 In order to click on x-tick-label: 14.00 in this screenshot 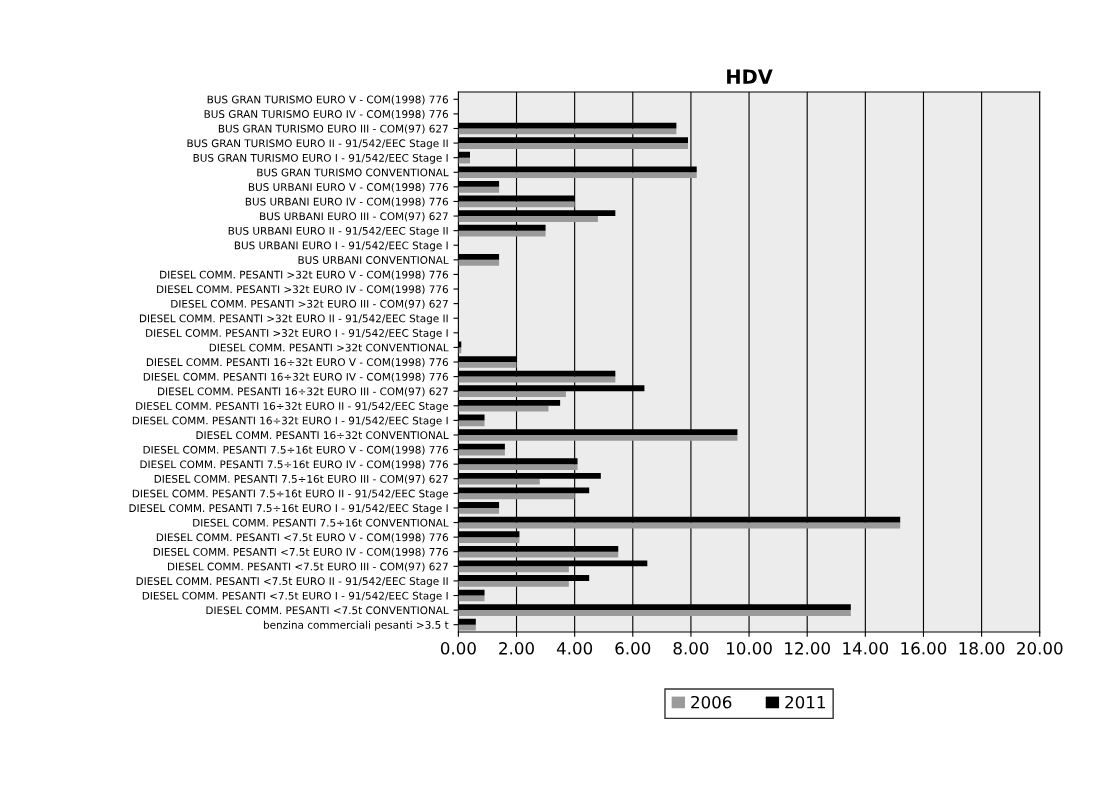, I will do `click(866, 648)`.